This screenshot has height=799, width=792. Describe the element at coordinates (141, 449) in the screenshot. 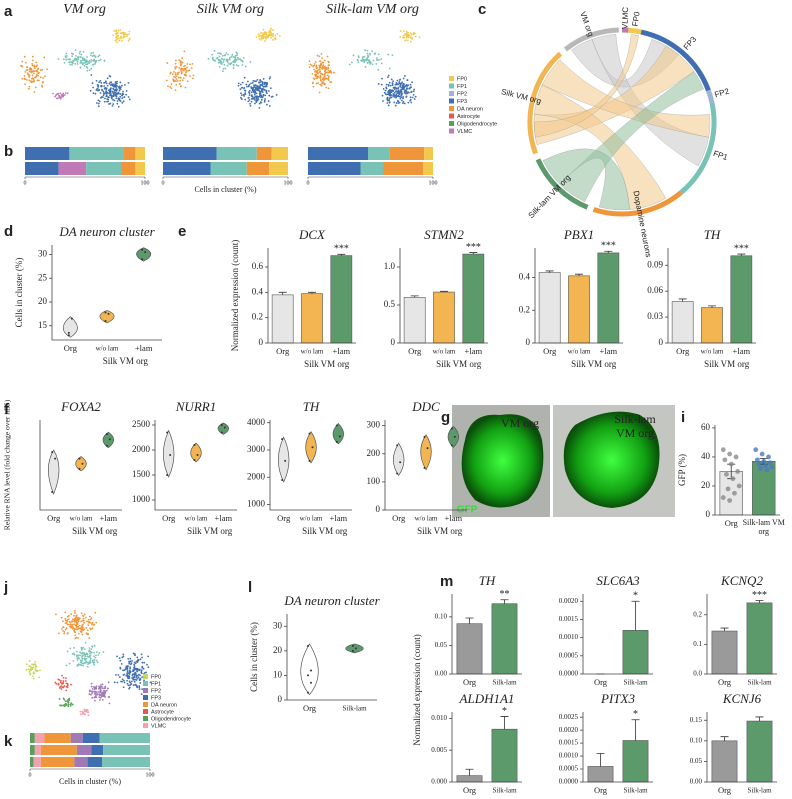

I see `y-tick-label: 2000` at that location.